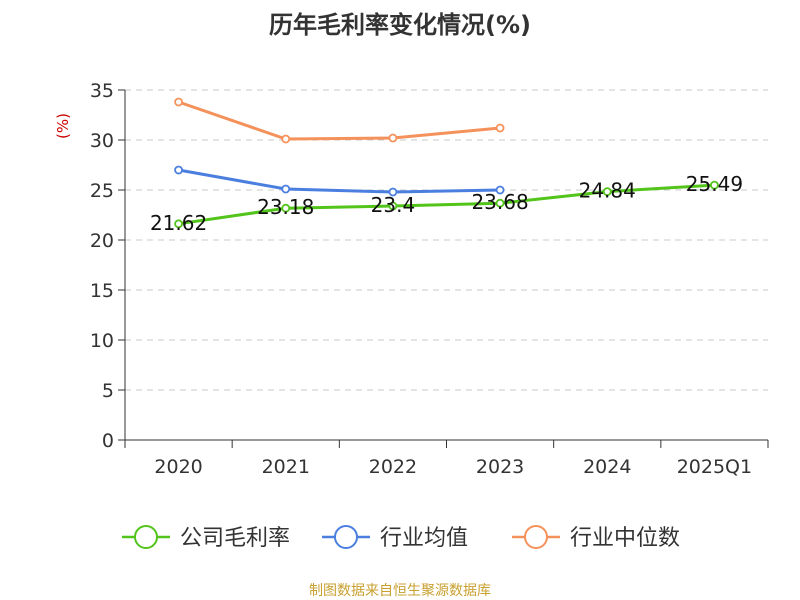 The image size is (800, 600). I want to click on legend: 公司毛利率 行业均值 行业中位数, so click(401, 538).